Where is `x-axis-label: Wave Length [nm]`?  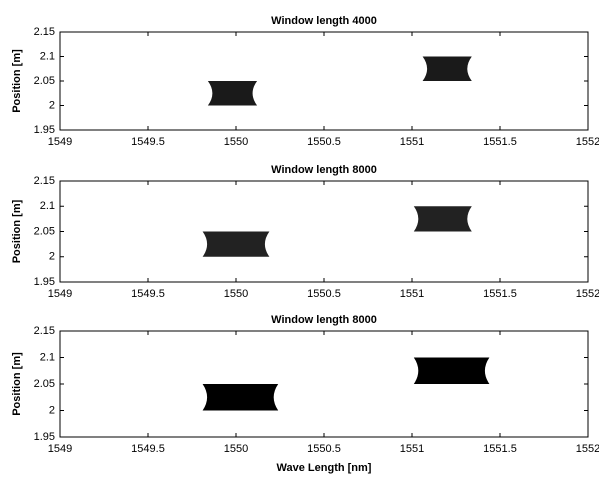
x-axis-label: Wave Length [nm] is located at coordinates (324, 468).